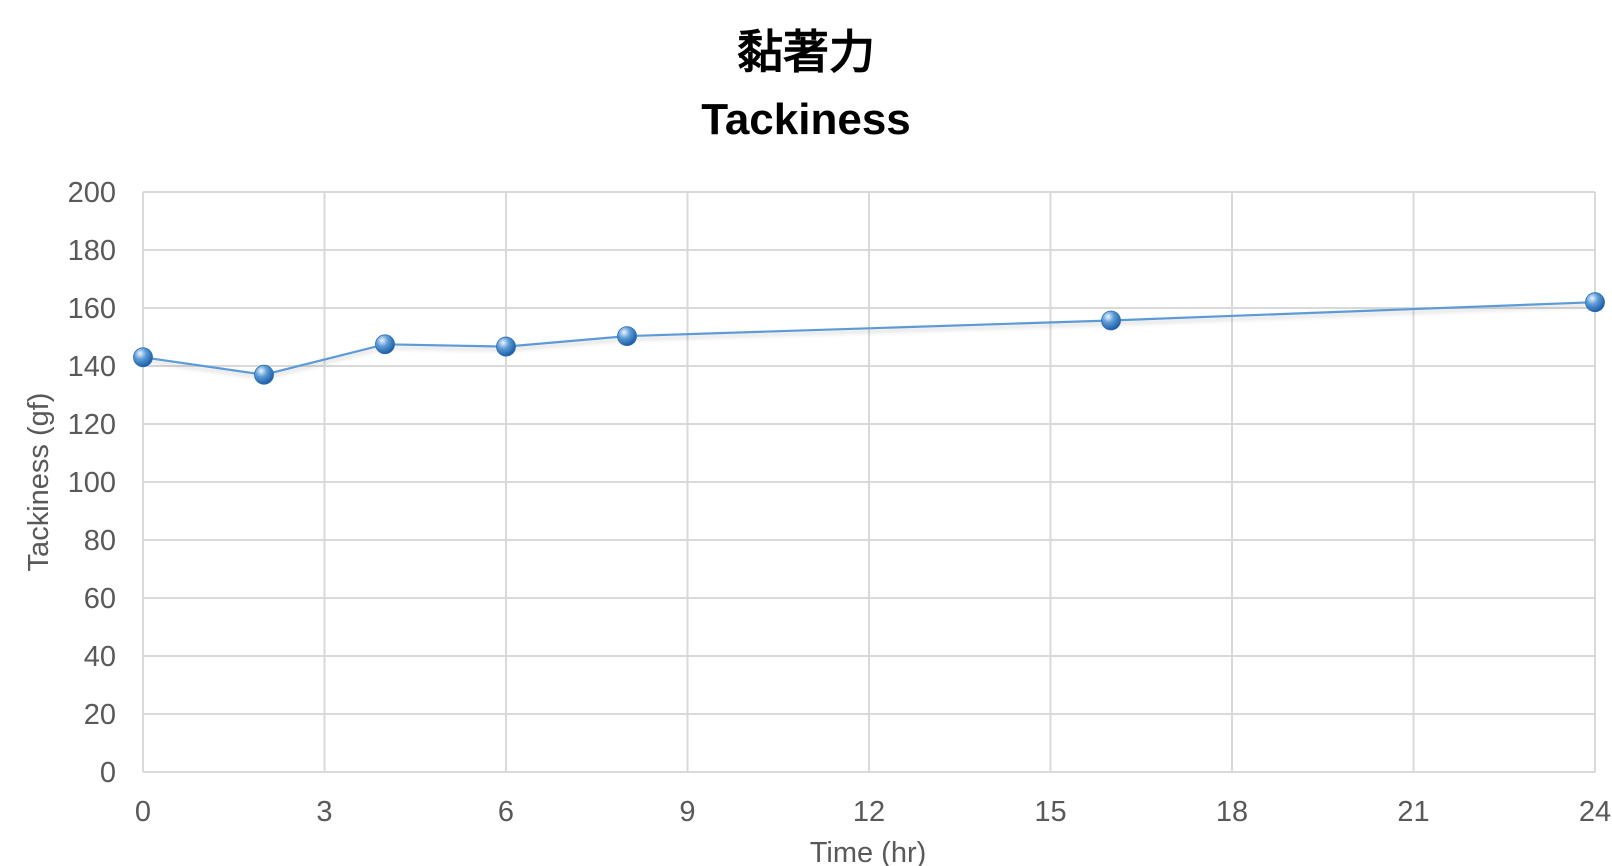 The width and height of the screenshot is (1612, 866). Describe the element at coordinates (1413, 812) in the screenshot. I see `x-tick-label: 21` at that location.